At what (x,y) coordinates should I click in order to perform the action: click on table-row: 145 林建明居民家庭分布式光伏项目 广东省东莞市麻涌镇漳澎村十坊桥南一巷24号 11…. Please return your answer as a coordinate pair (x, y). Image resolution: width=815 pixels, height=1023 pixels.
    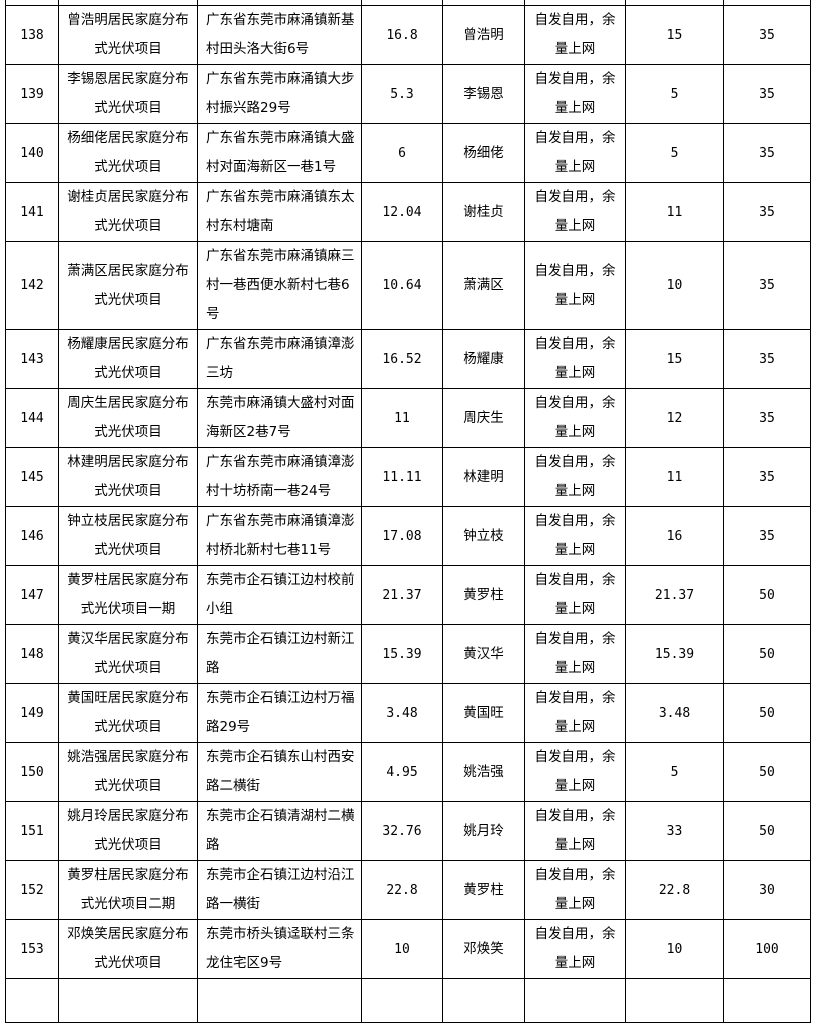
    Looking at the image, I should click on (408, 477).